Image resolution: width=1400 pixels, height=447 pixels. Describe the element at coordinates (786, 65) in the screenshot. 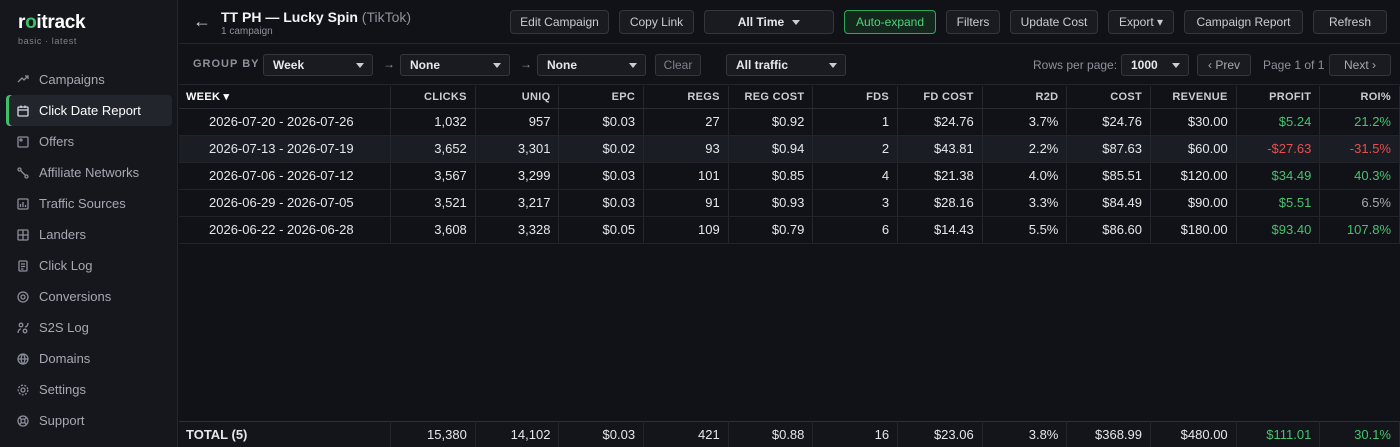

I see `traffic-select: All traffic` at that location.